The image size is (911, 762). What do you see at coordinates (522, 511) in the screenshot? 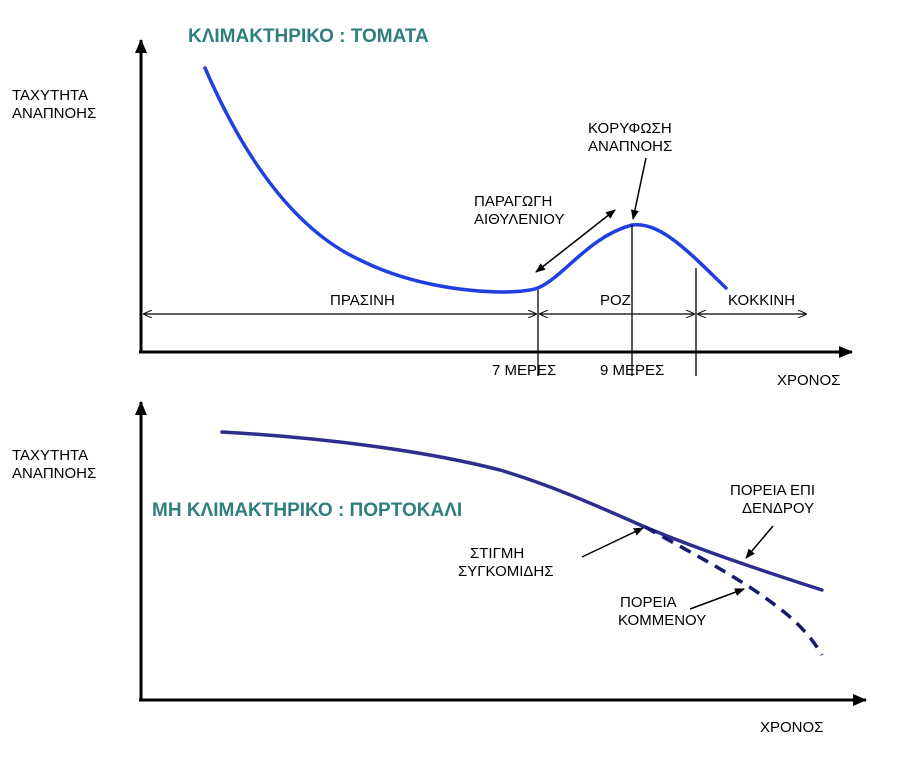
I see `orange-on-tree-curve` at bounding box center [522, 511].